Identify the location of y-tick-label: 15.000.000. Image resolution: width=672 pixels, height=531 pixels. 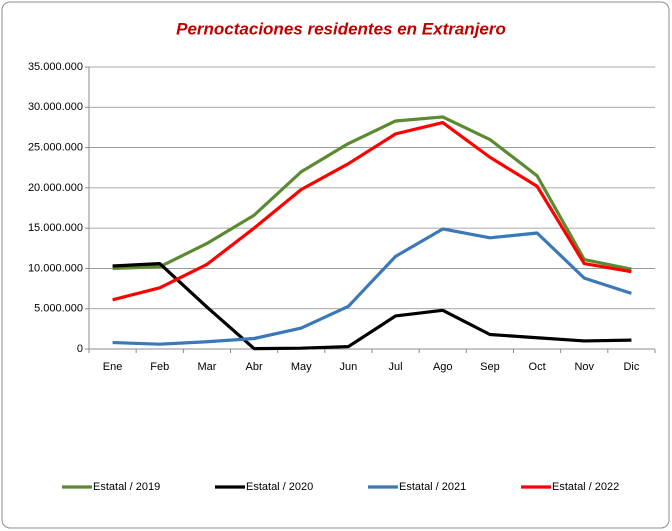
(55, 228).